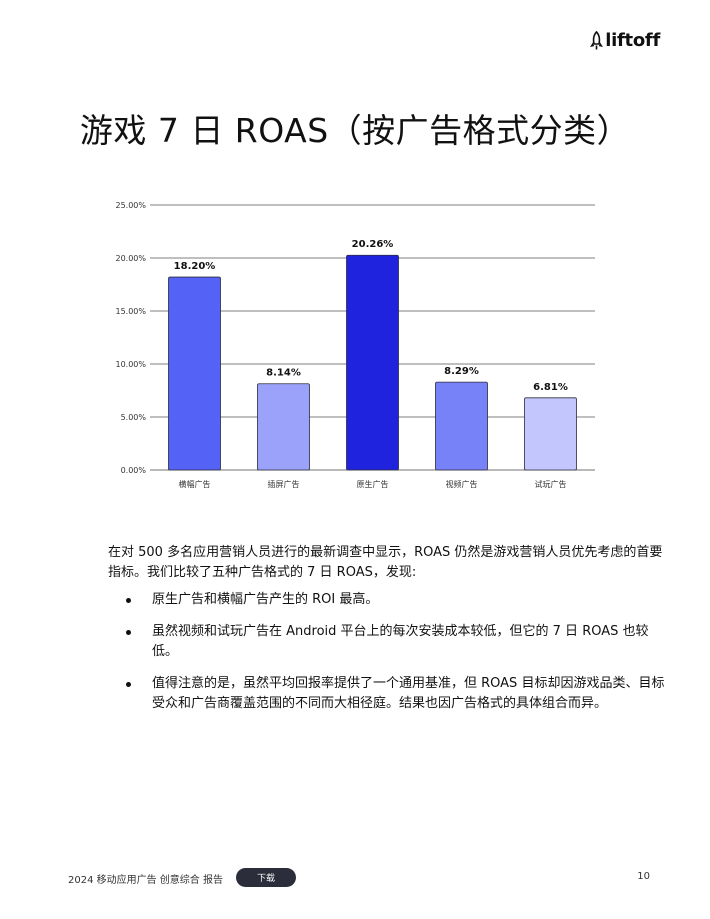 This screenshot has height=919, width=710. What do you see at coordinates (597, 39) in the screenshot?
I see `rocket-icon` at bounding box center [597, 39].